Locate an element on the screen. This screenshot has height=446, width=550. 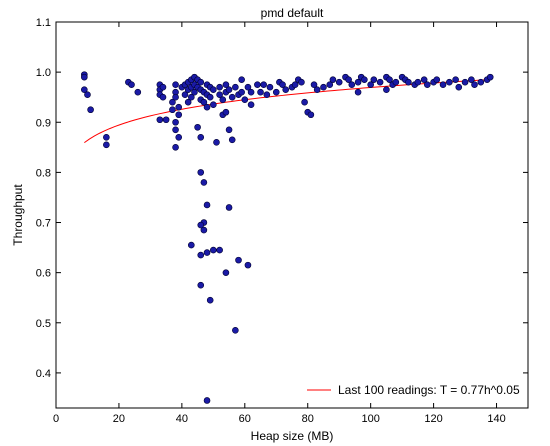
legend: Last 100 readings: T = 0.77h^0.05 is located at coordinates (413, 390).